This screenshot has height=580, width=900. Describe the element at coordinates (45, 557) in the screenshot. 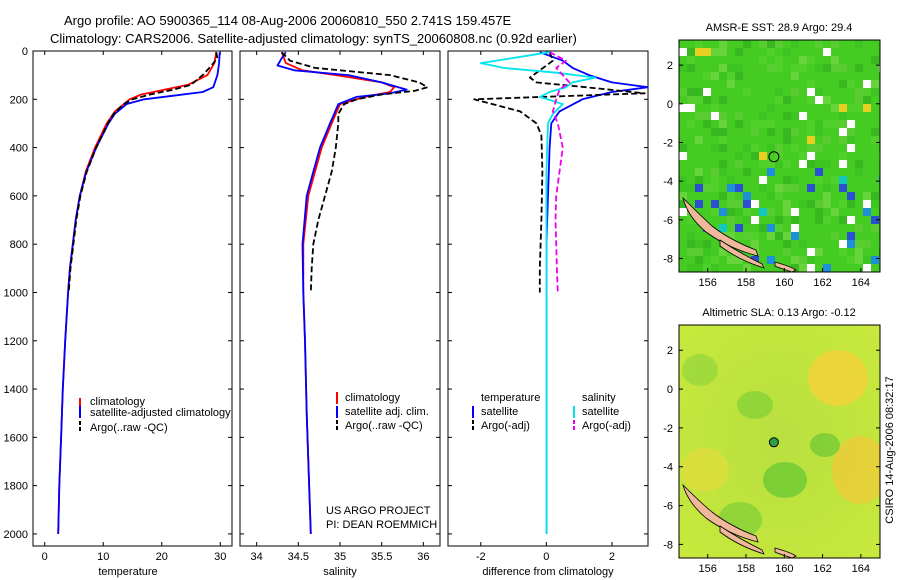

I see `x-tick-label: 0` at that location.